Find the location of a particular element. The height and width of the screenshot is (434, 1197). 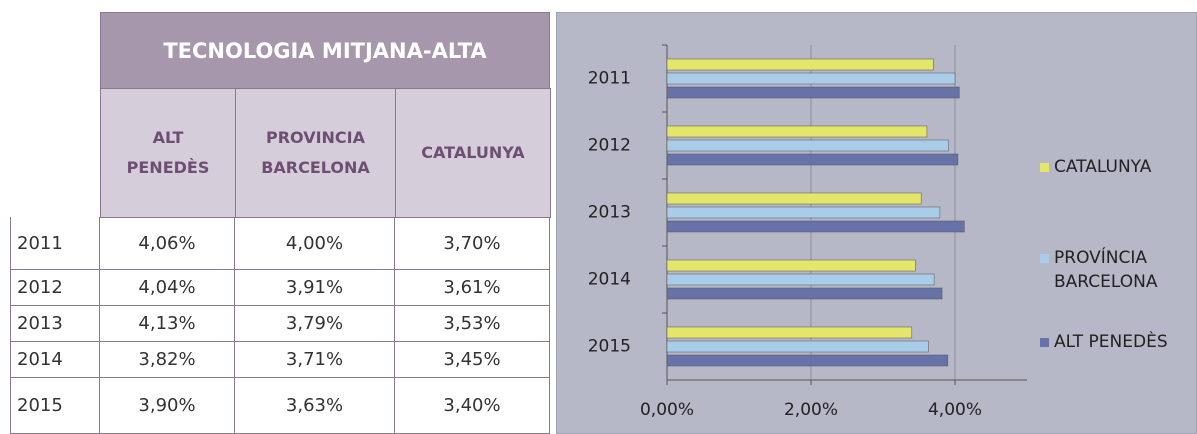

y-tick-label: 2012 is located at coordinates (609, 146).